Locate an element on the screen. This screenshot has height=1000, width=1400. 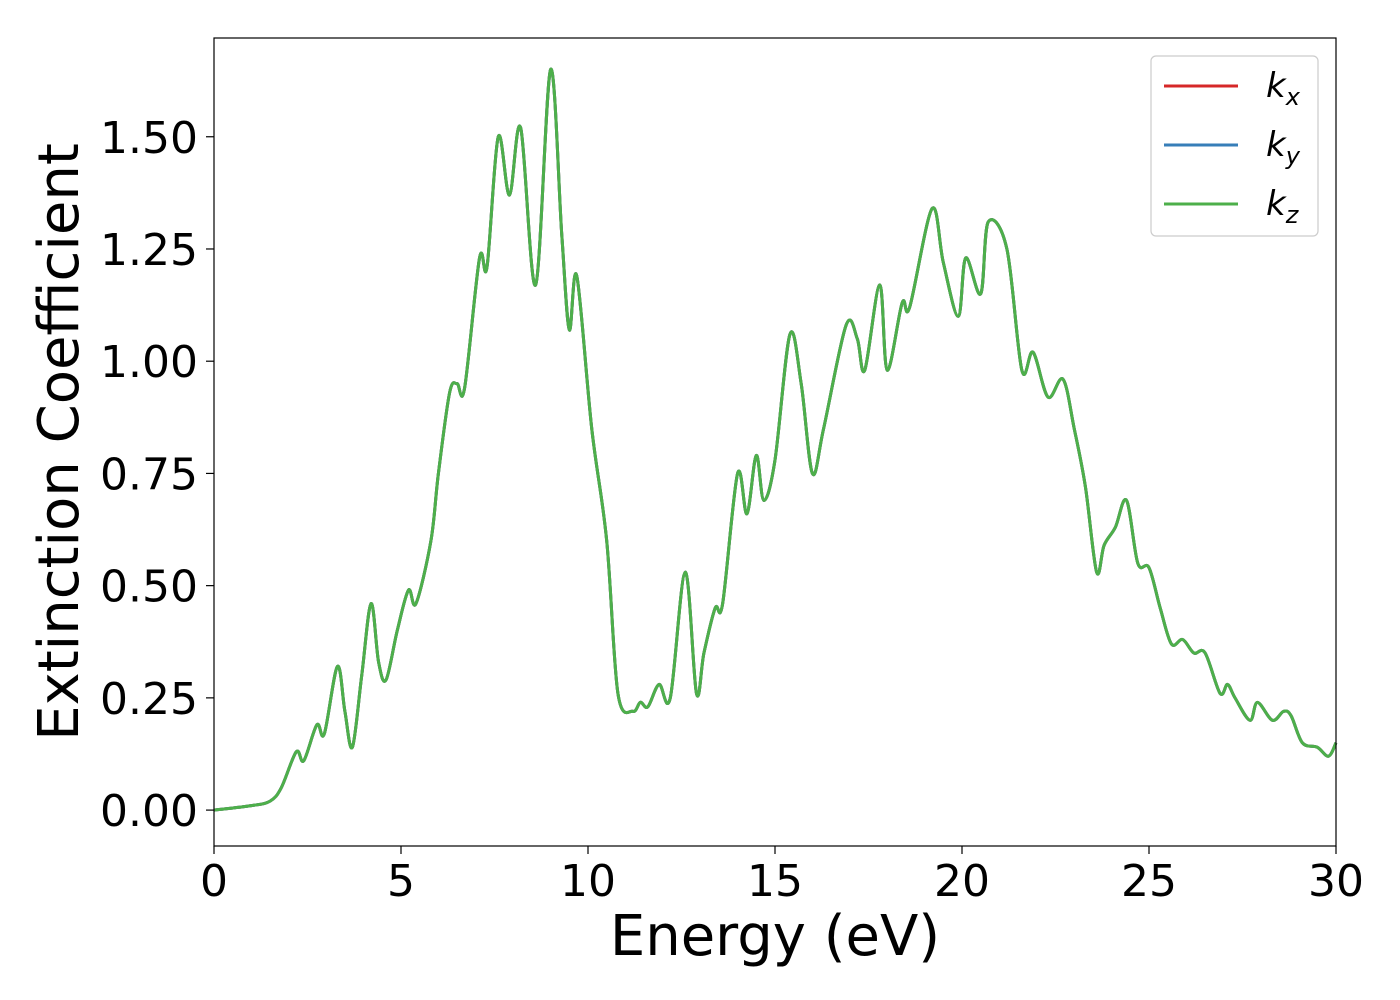
y-tick-label: 1.50 is located at coordinates (149, 138).